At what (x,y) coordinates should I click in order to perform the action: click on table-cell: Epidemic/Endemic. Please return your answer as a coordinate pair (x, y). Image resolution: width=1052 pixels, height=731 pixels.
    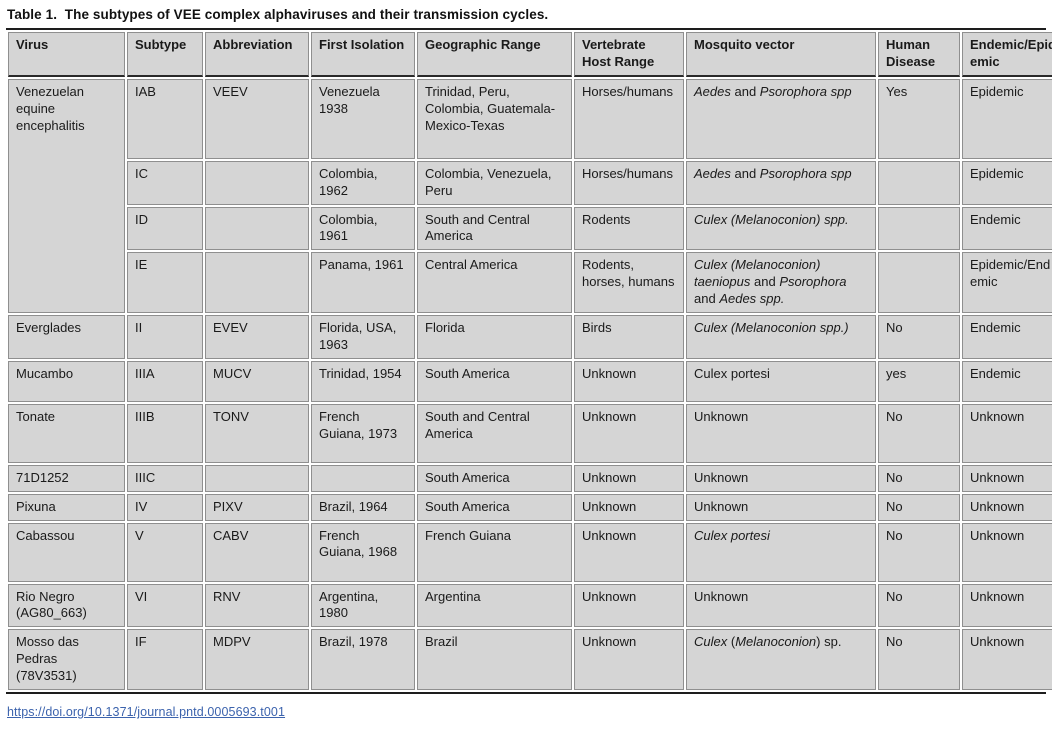
    Looking at the image, I should click on (1007, 283).